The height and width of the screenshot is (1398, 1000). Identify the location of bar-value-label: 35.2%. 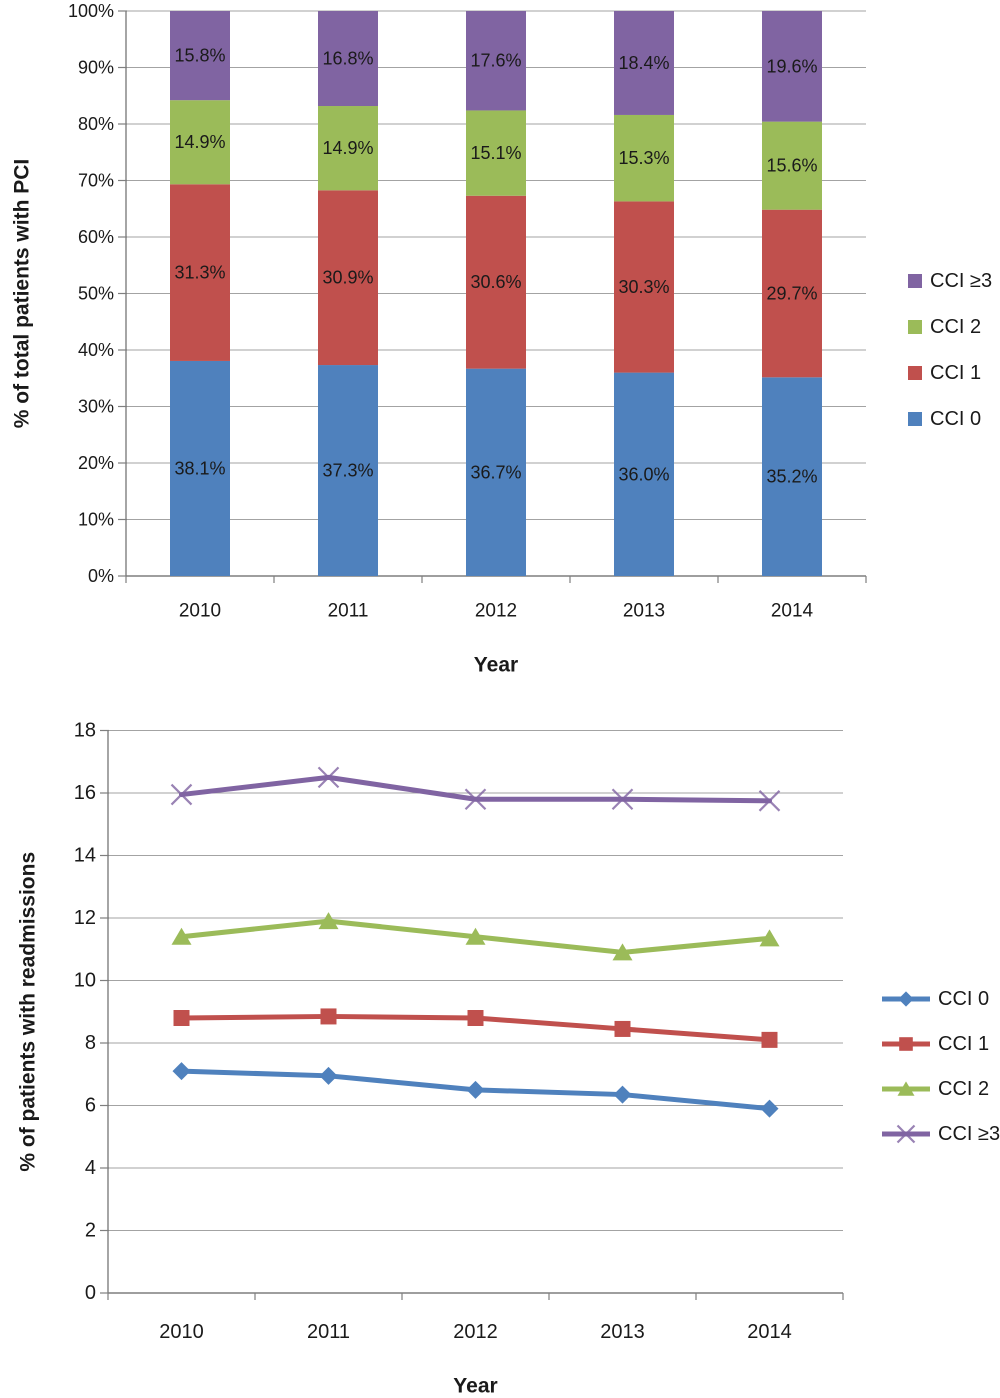
(791, 477).